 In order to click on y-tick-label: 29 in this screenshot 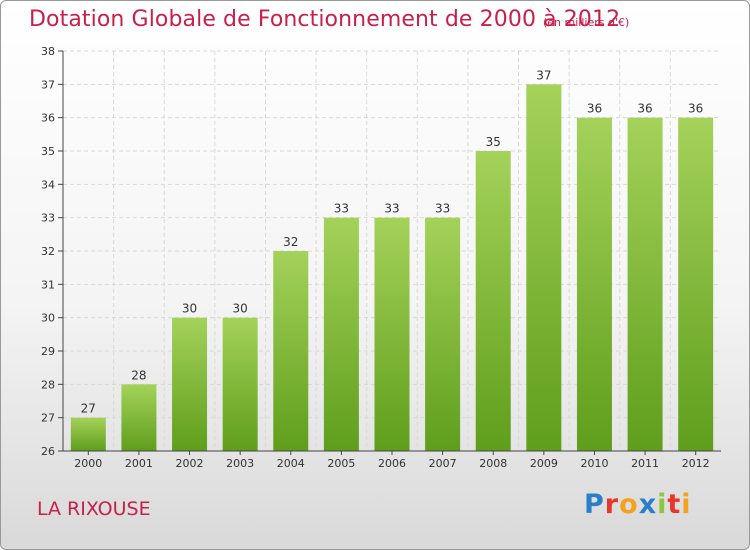, I will do `click(48, 351)`.